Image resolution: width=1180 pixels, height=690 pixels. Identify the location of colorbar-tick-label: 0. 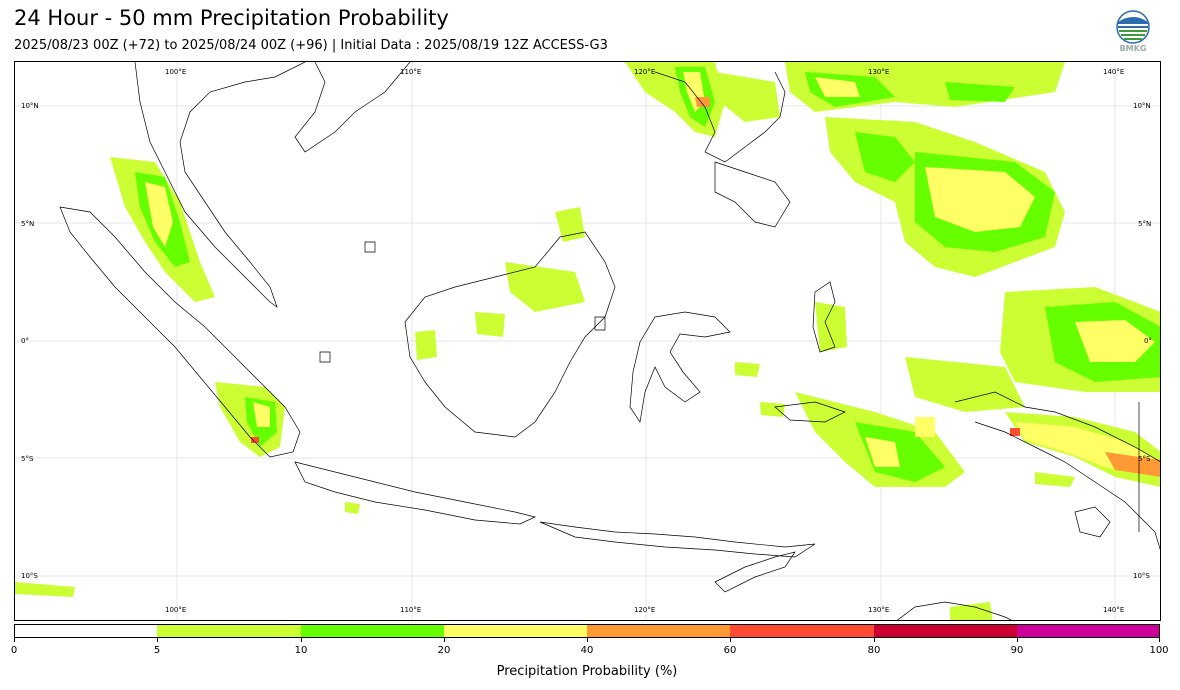
(14, 650).